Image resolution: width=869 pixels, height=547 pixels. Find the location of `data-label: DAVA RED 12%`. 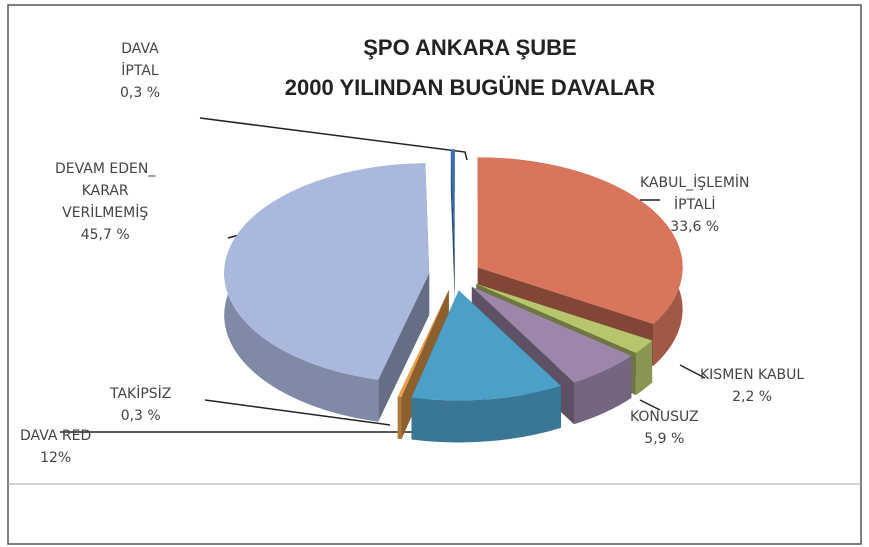

data-label: DAVA RED 12% is located at coordinates (55, 447).